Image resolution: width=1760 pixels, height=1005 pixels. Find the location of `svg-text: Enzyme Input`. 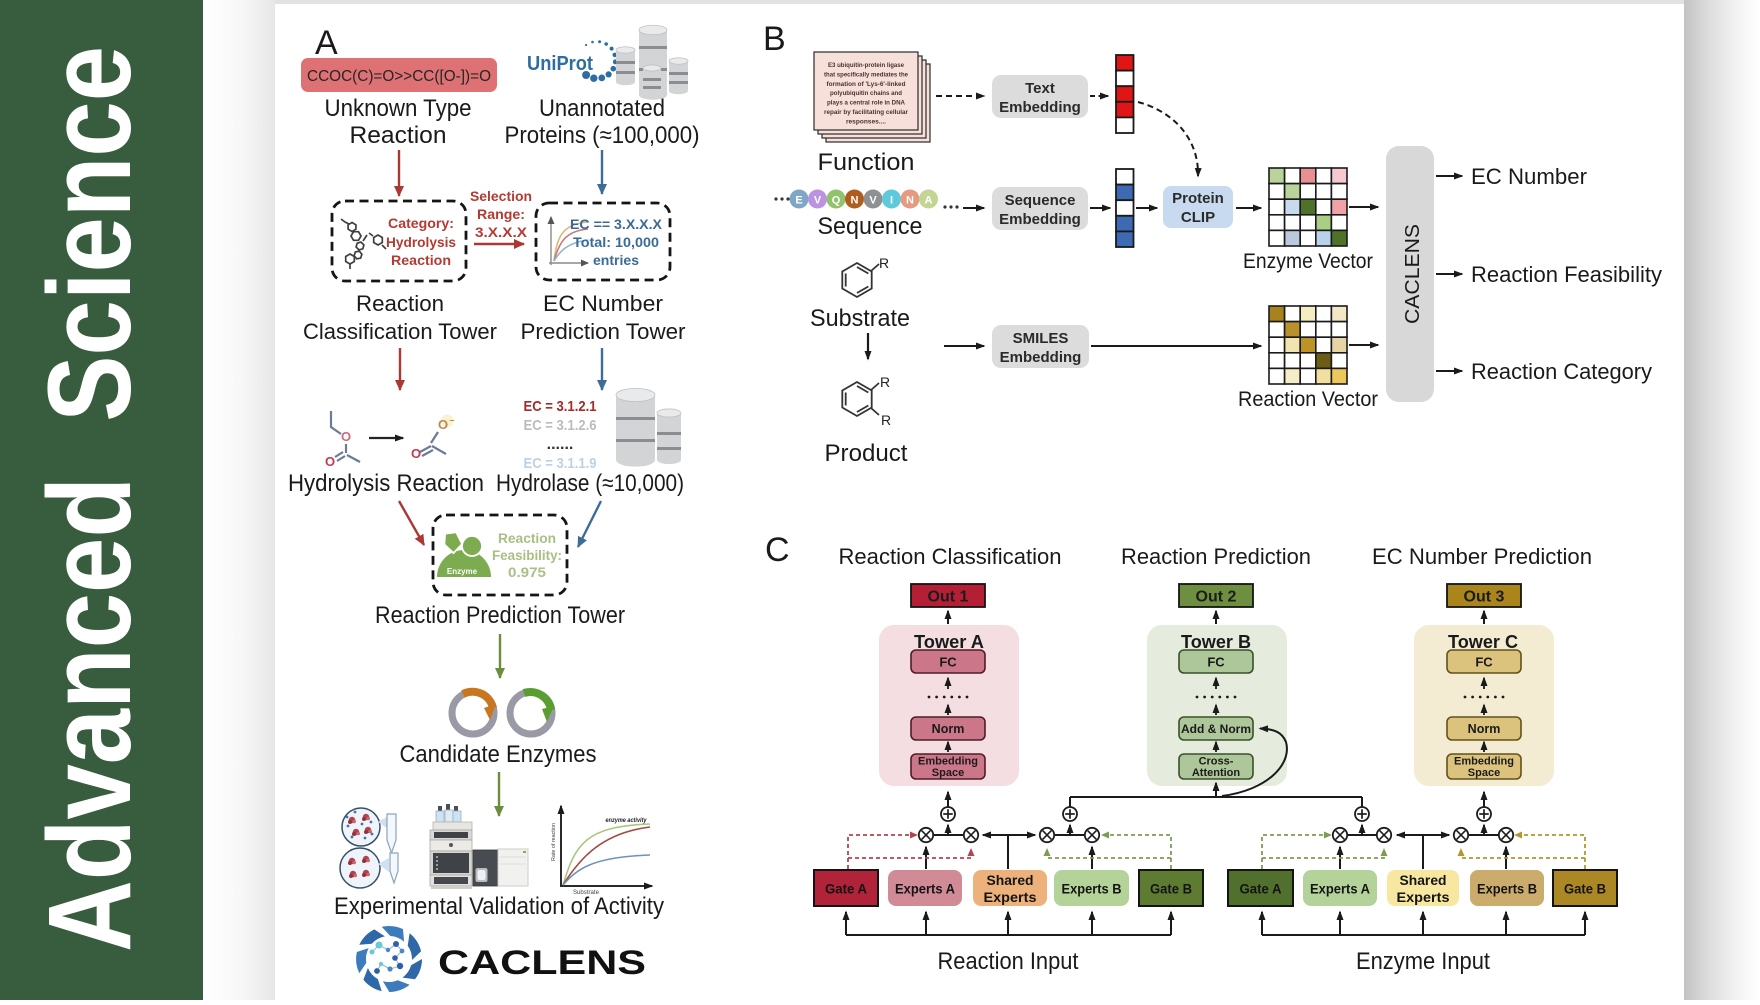

svg-text: Enzyme Input is located at coordinates (1423, 961).